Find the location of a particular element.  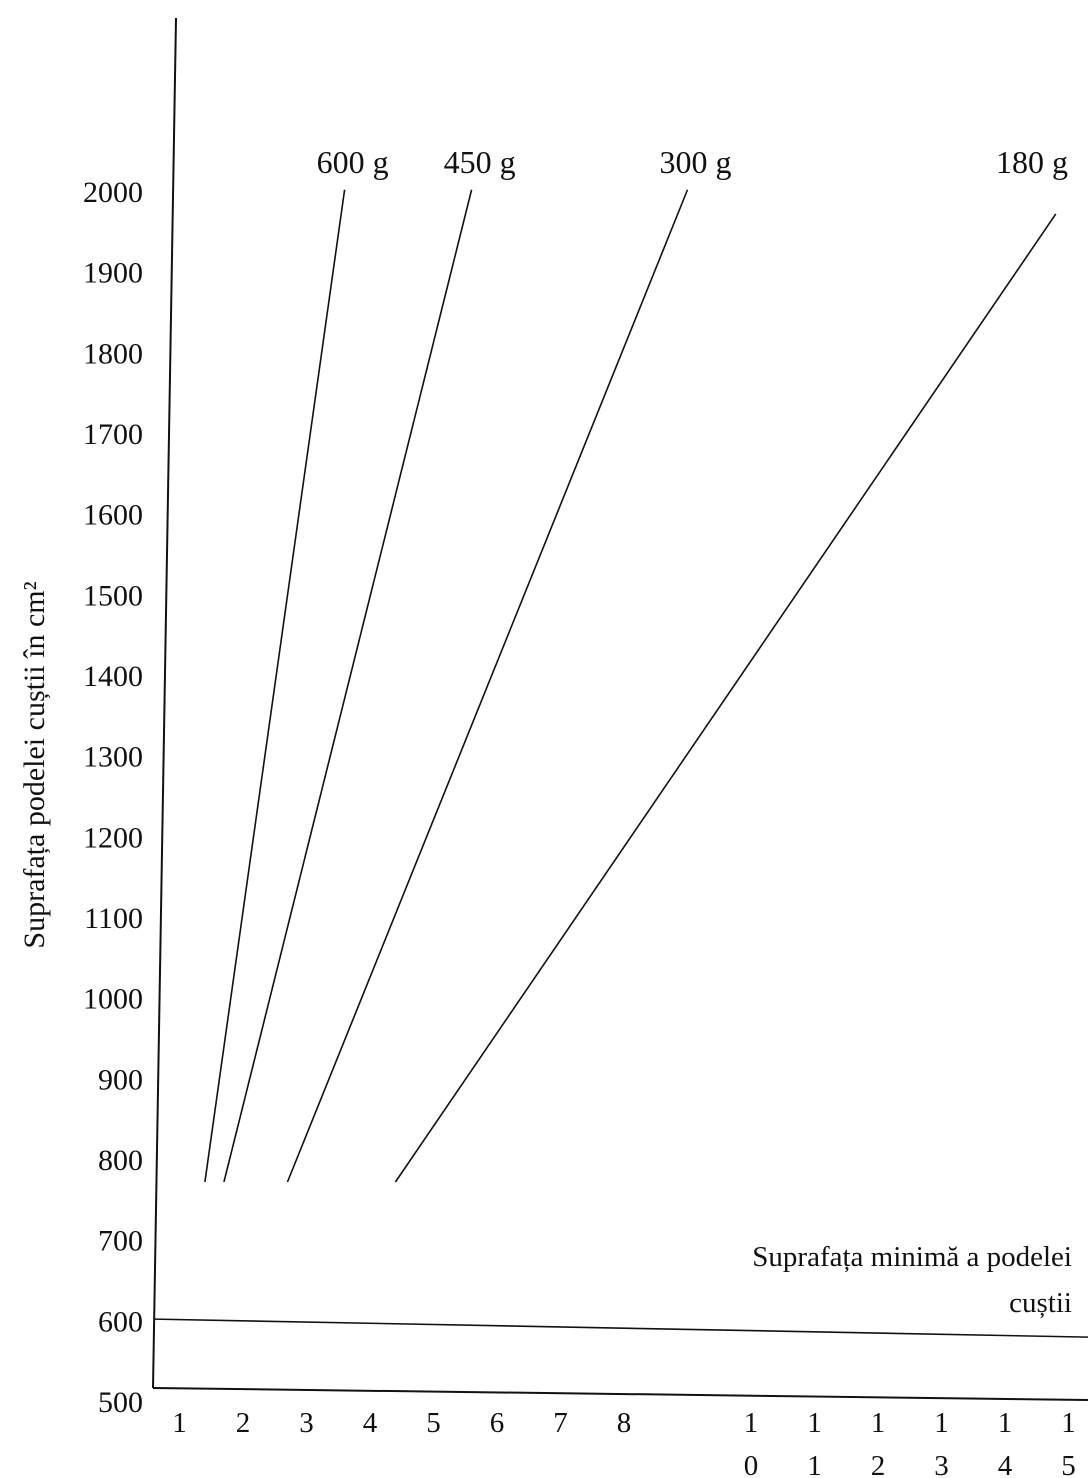

y-tick-label: 1500 is located at coordinates (113, 595).